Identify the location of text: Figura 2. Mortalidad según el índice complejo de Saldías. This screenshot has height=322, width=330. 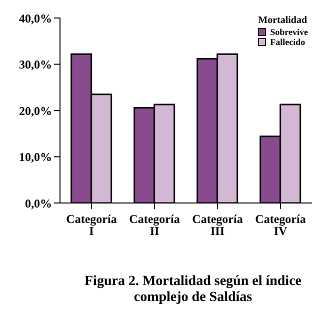
(193, 290).